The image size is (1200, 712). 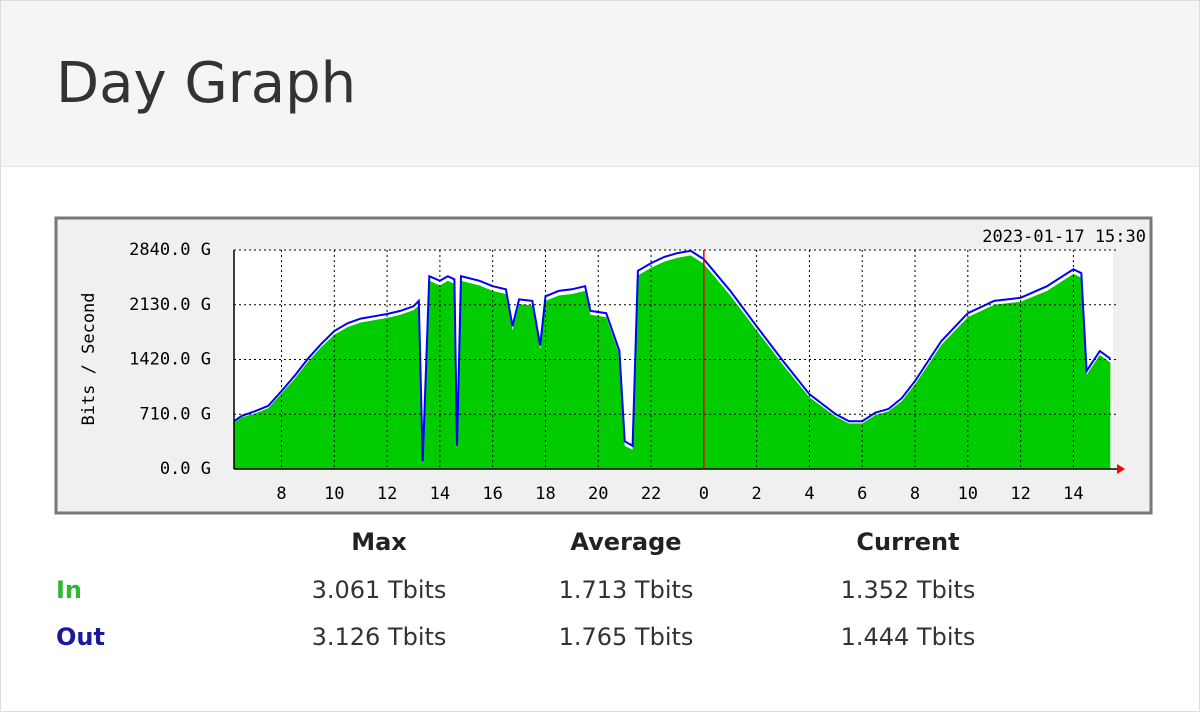 What do you see at coordinates (185, 469) in the screenshot?
I see `y-tick-label: 0.0 G` at bounding box center [185, 469].